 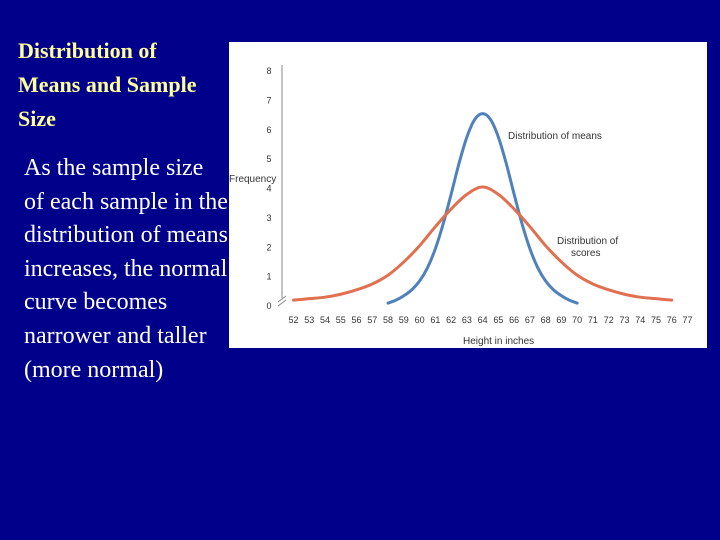 I want to click on x-tick-label: 61, so click(x=435, y=320).